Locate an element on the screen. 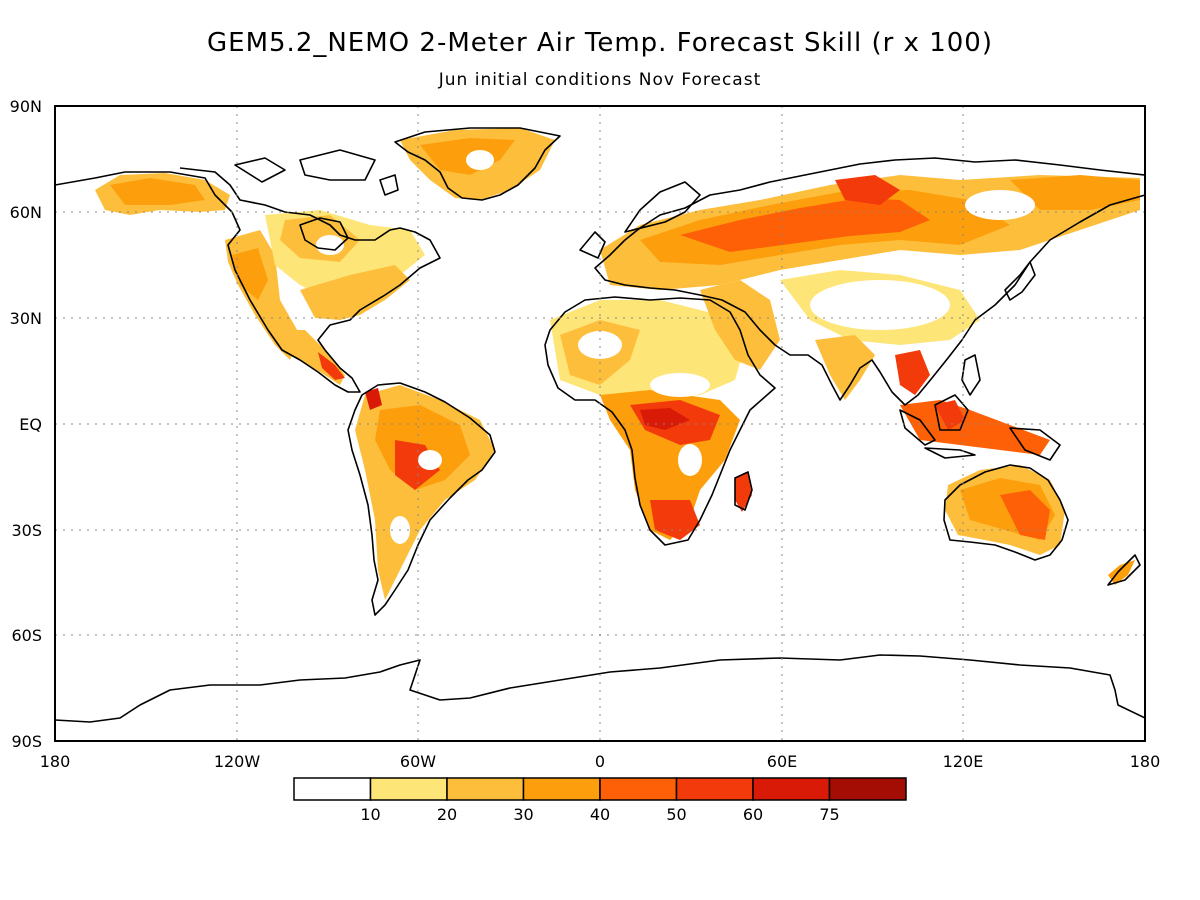  shade-aus-core is located at coordinates (1025, 515).